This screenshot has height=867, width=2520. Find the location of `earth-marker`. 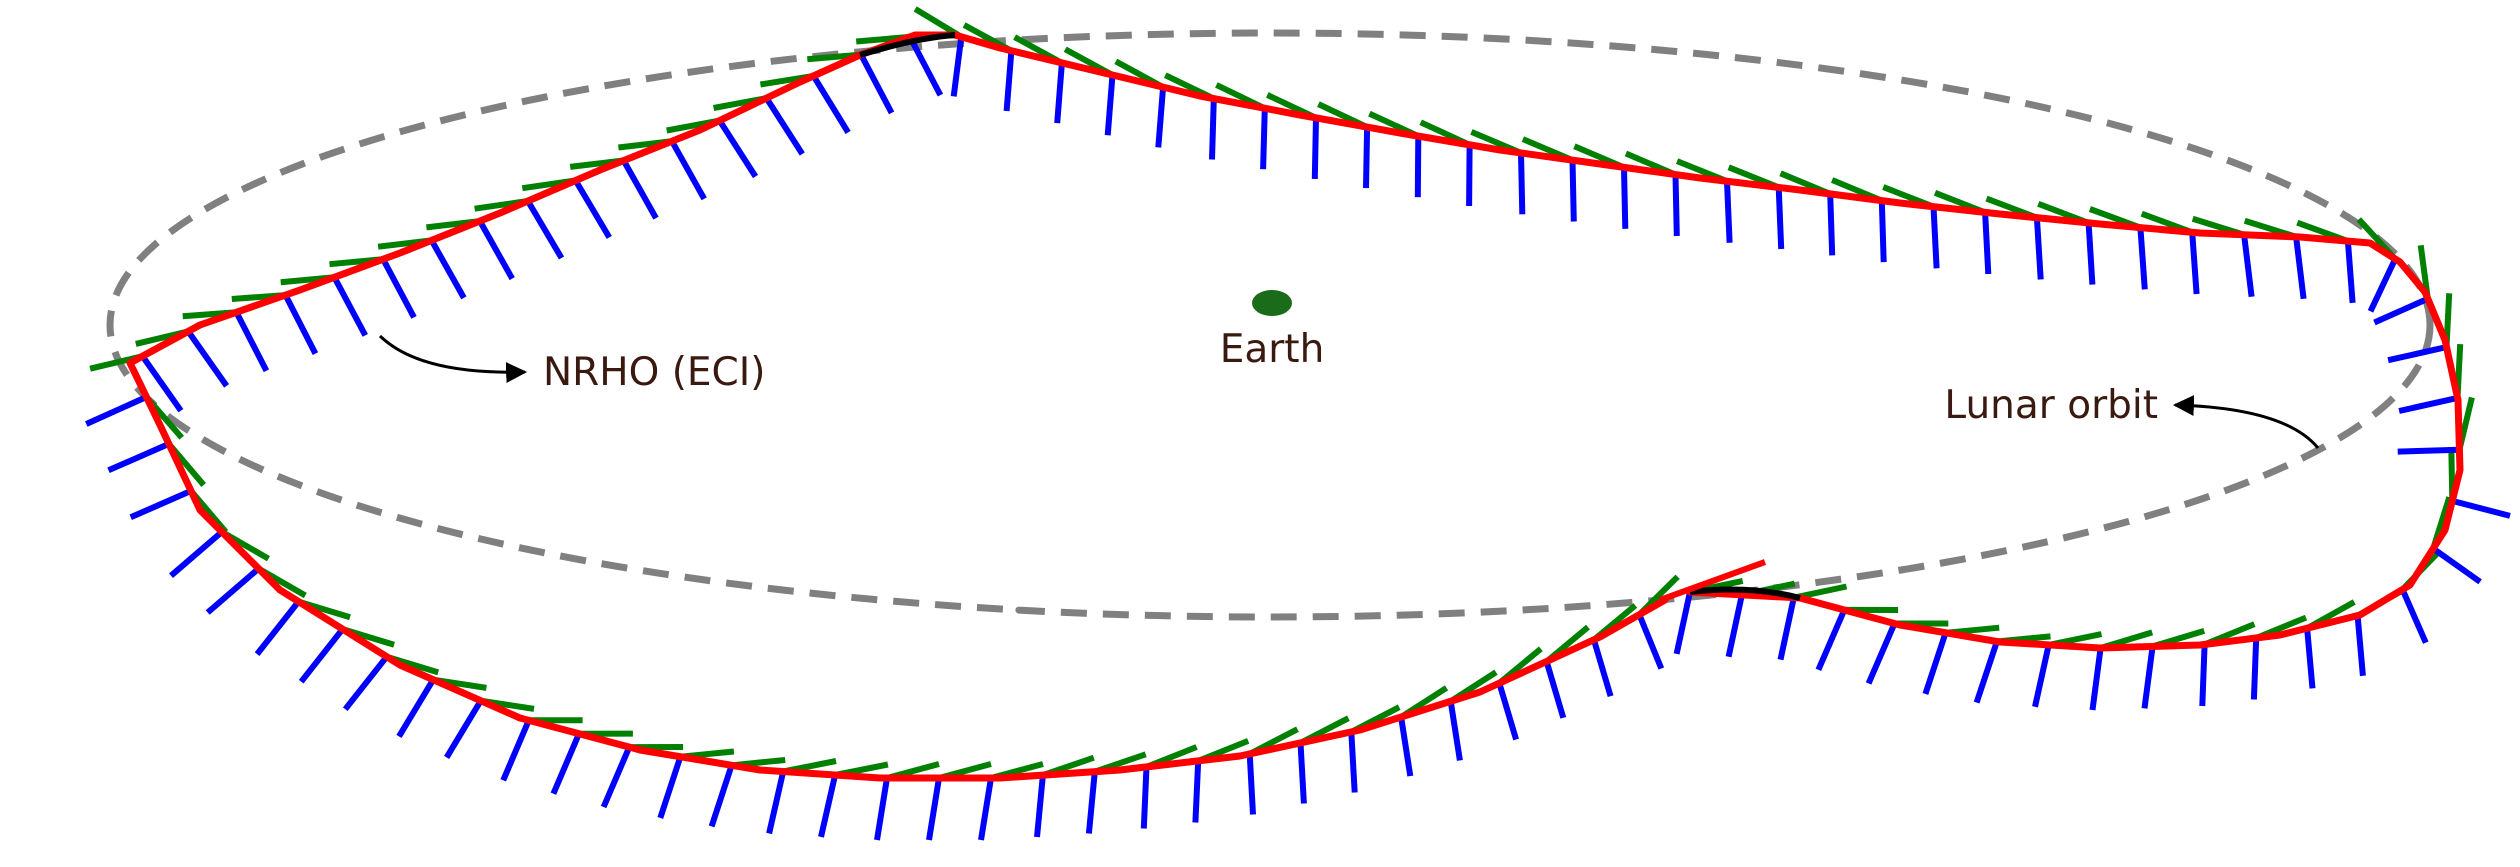

earth-marker is located at coordinates (1272, 303).